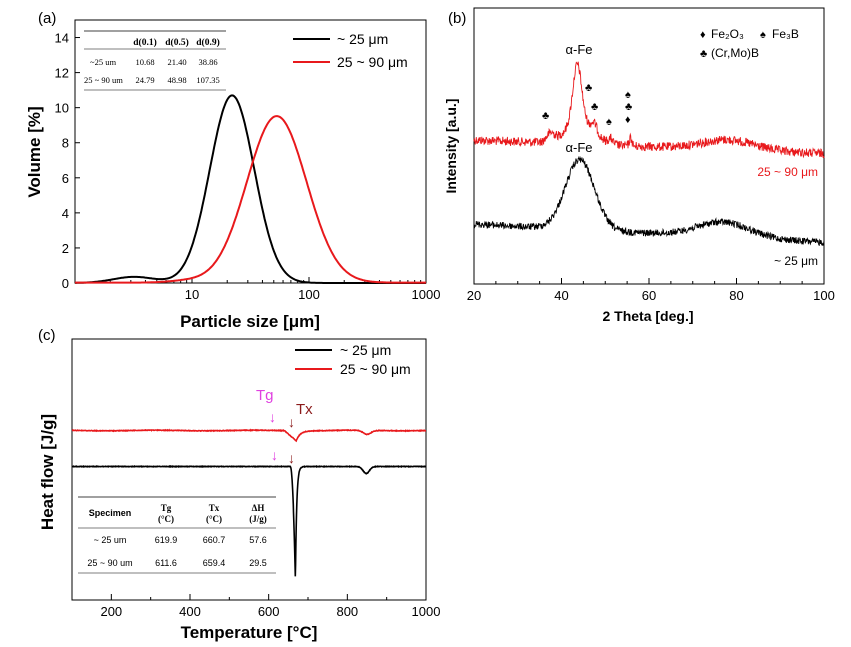 The image size is (851, 647). I want to click on panel-b-legend: ♦ Fe₂O₃ ♠ Fe₃B ♣ (Cr,Mo)B, so click(749, 43).